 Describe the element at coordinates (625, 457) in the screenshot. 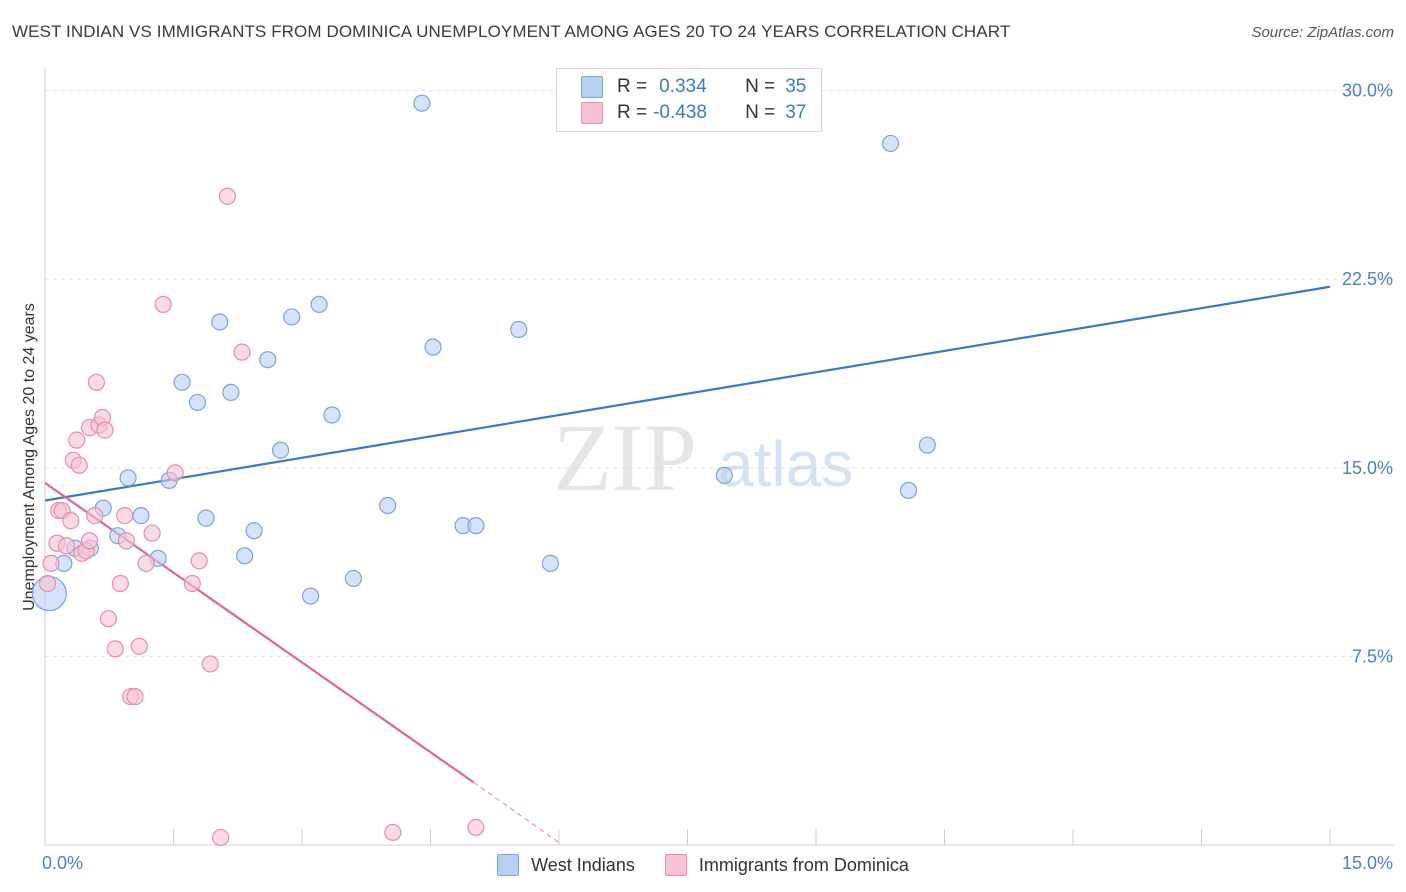

I see `watermark-zip: ZIP` at that location.